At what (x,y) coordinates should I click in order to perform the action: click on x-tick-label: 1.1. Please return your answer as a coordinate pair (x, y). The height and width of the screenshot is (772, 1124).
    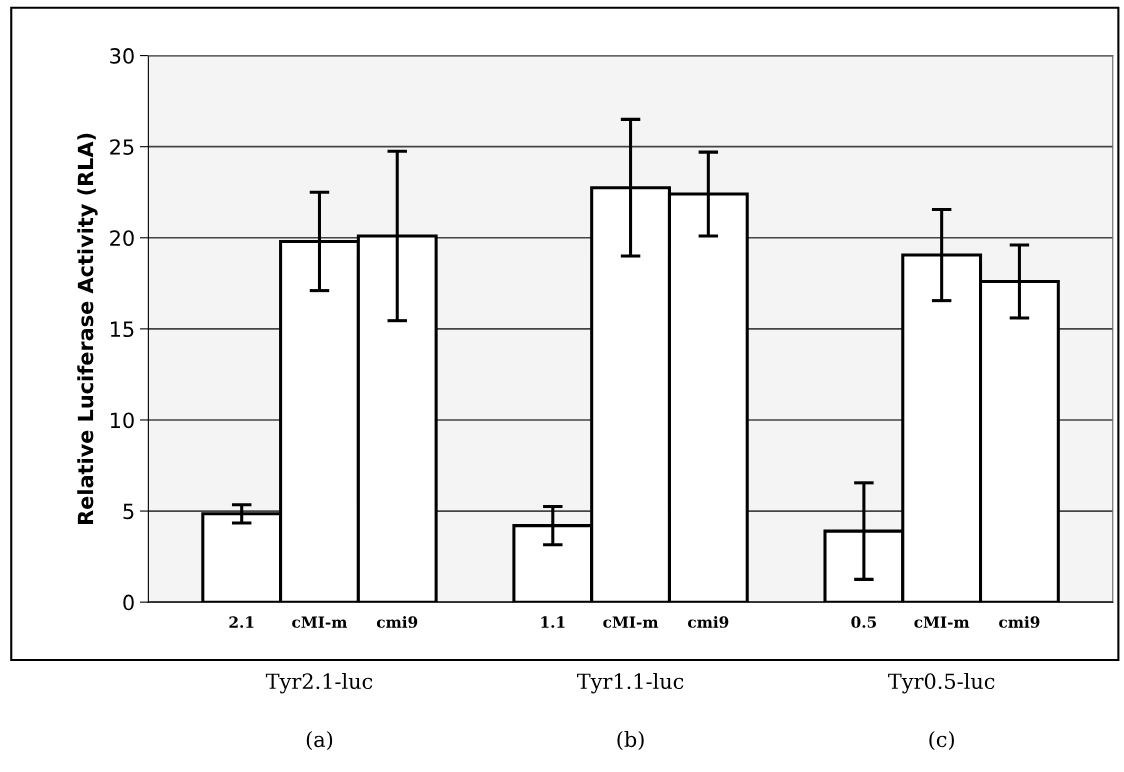
    Looking at the image, I should click on (553, 622).